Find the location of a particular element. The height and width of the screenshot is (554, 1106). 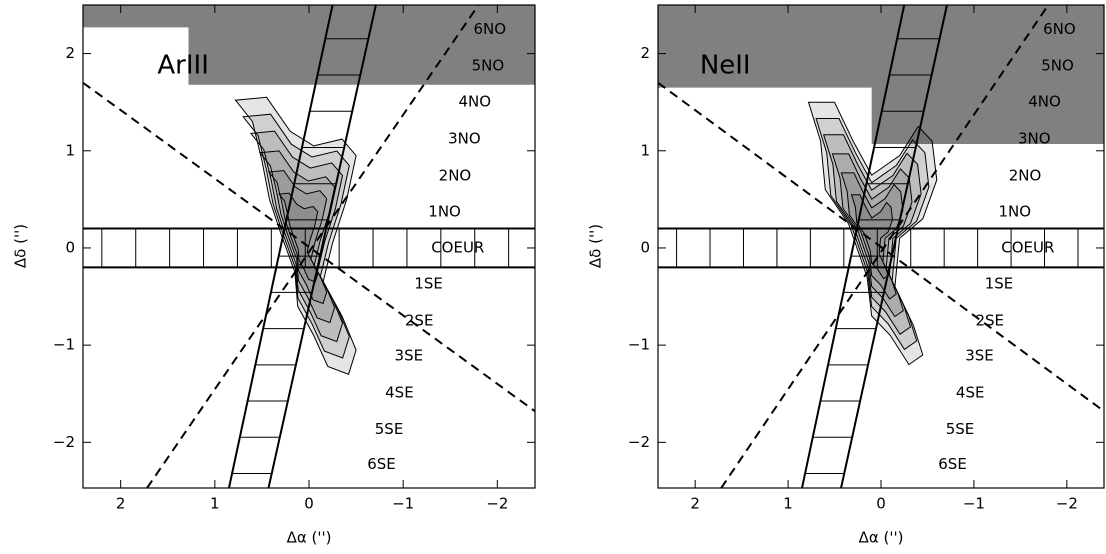

panel-title: NeII is located at coordinates (725, 66).